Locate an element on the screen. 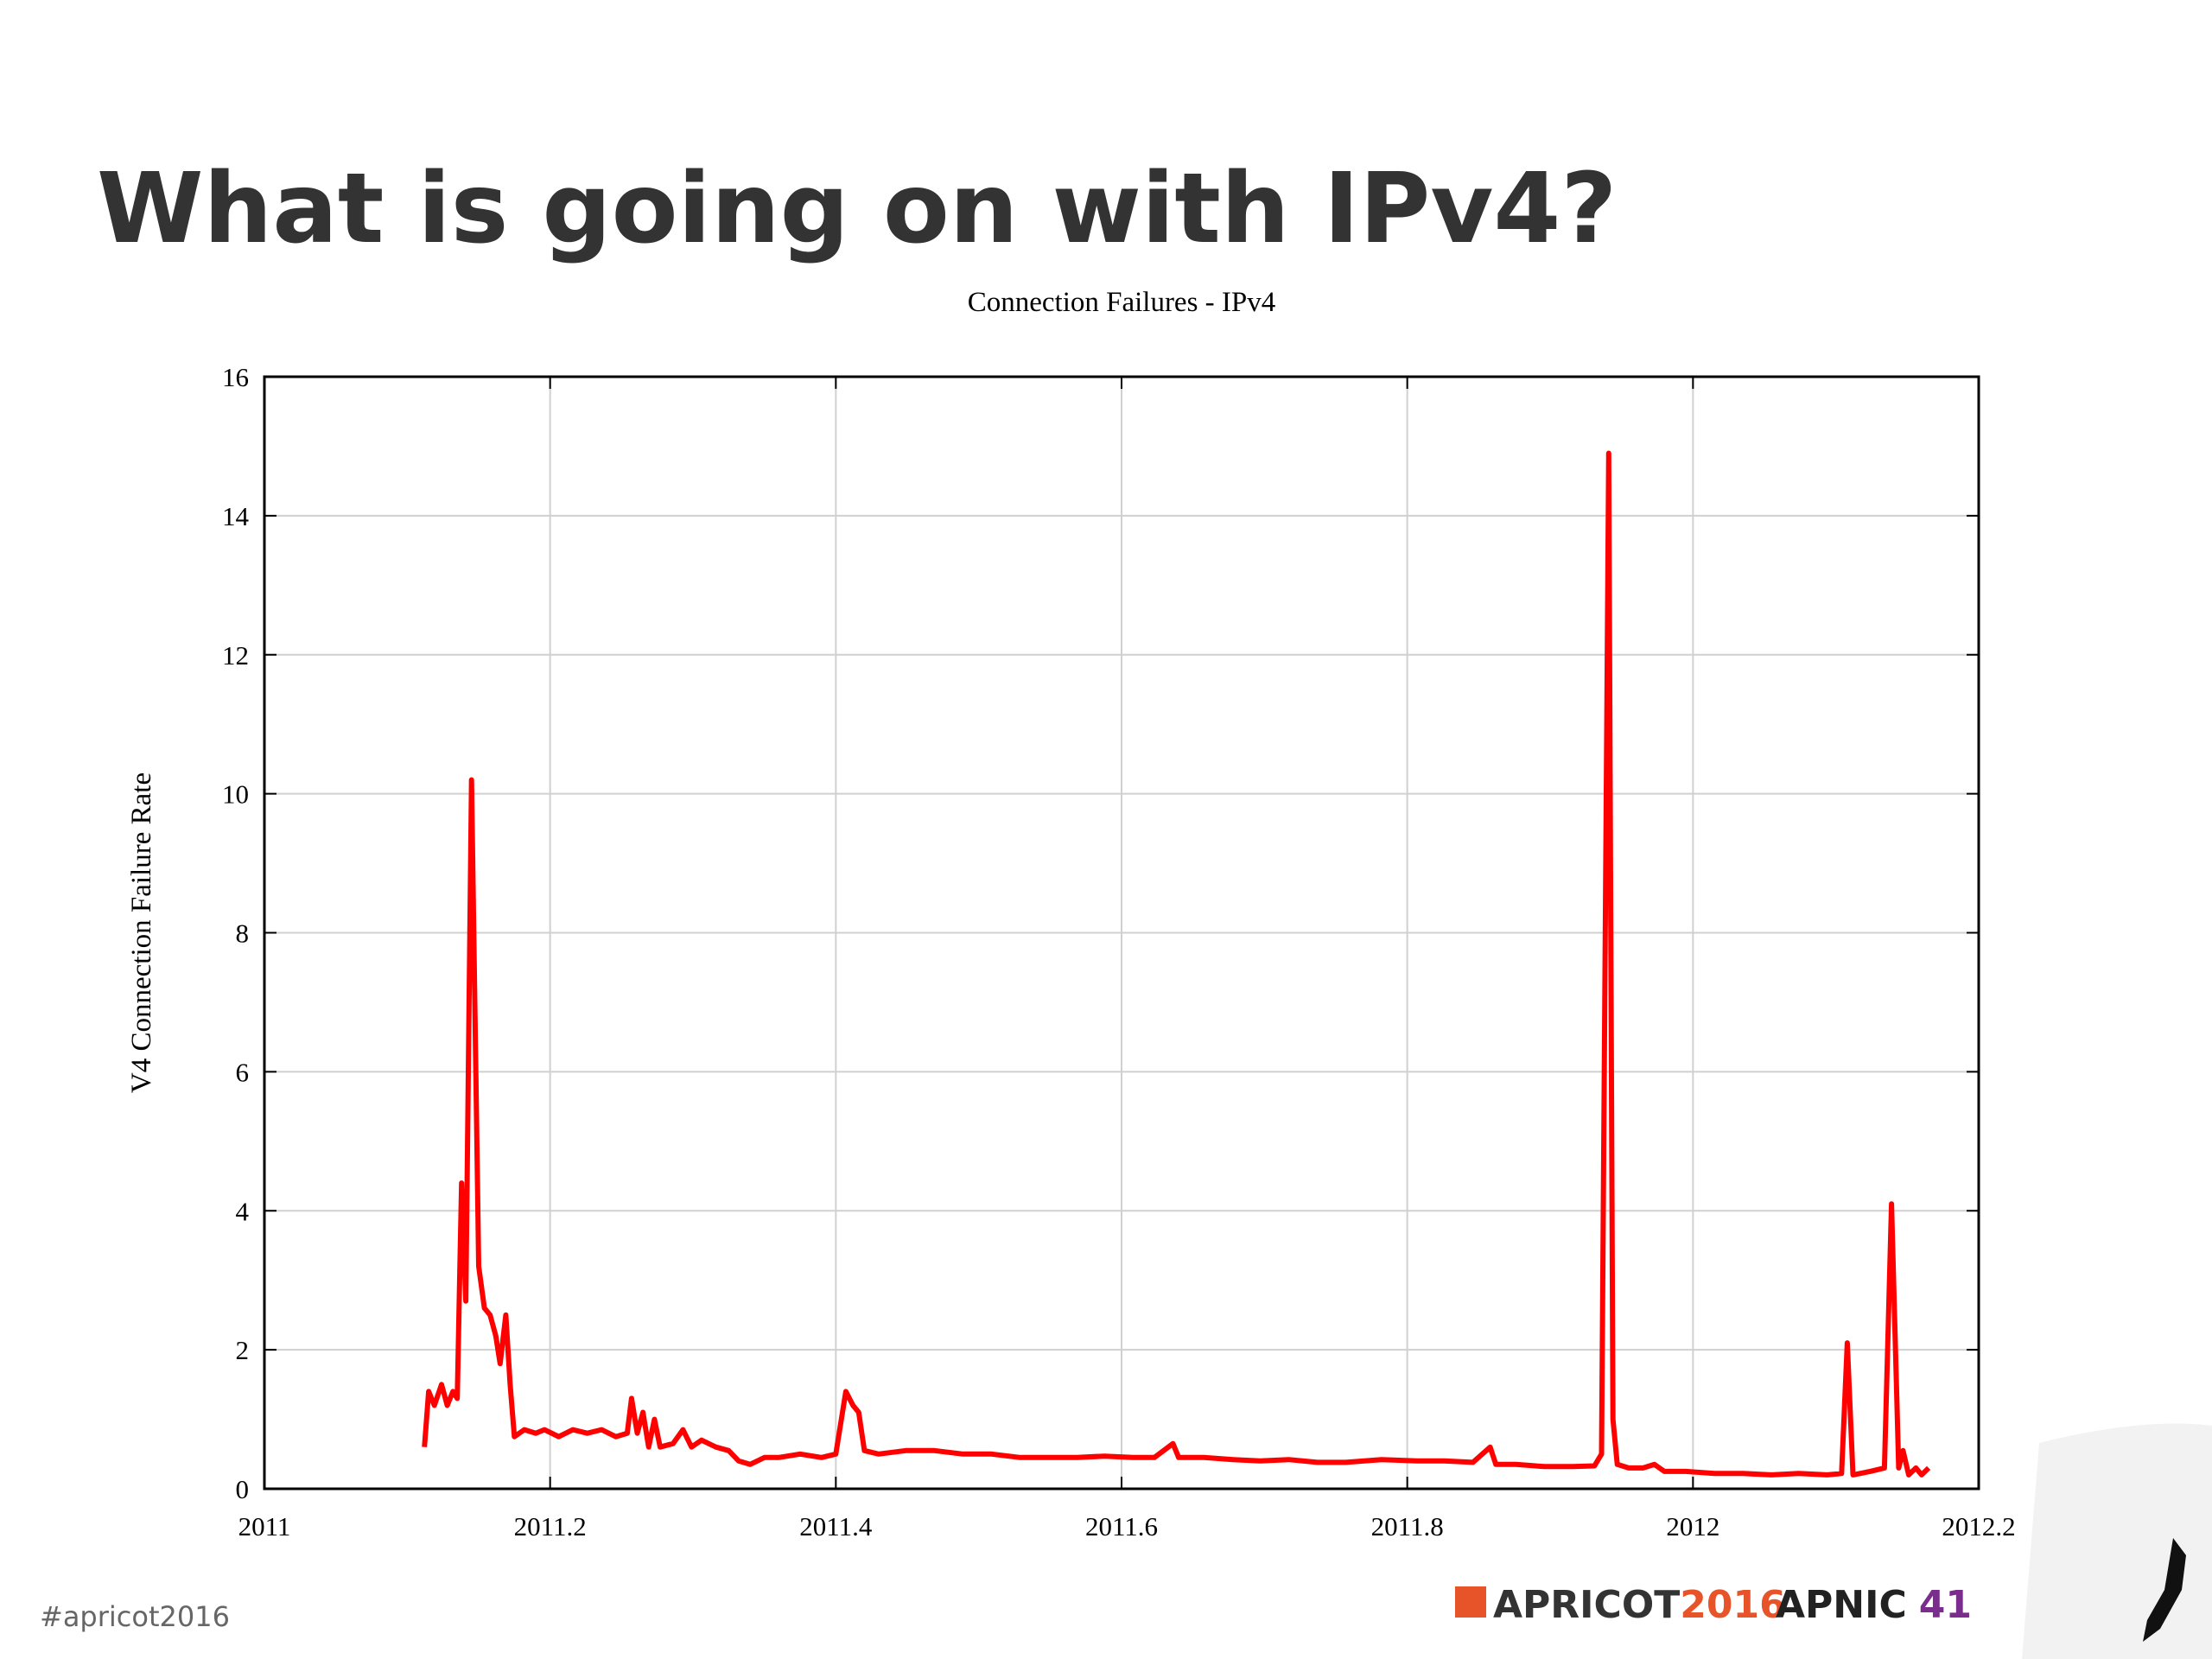 The width and height of the screenshot is (2212, 1659). apnic-logo: APNIC 41 is located at coordinates (1874, 1605).